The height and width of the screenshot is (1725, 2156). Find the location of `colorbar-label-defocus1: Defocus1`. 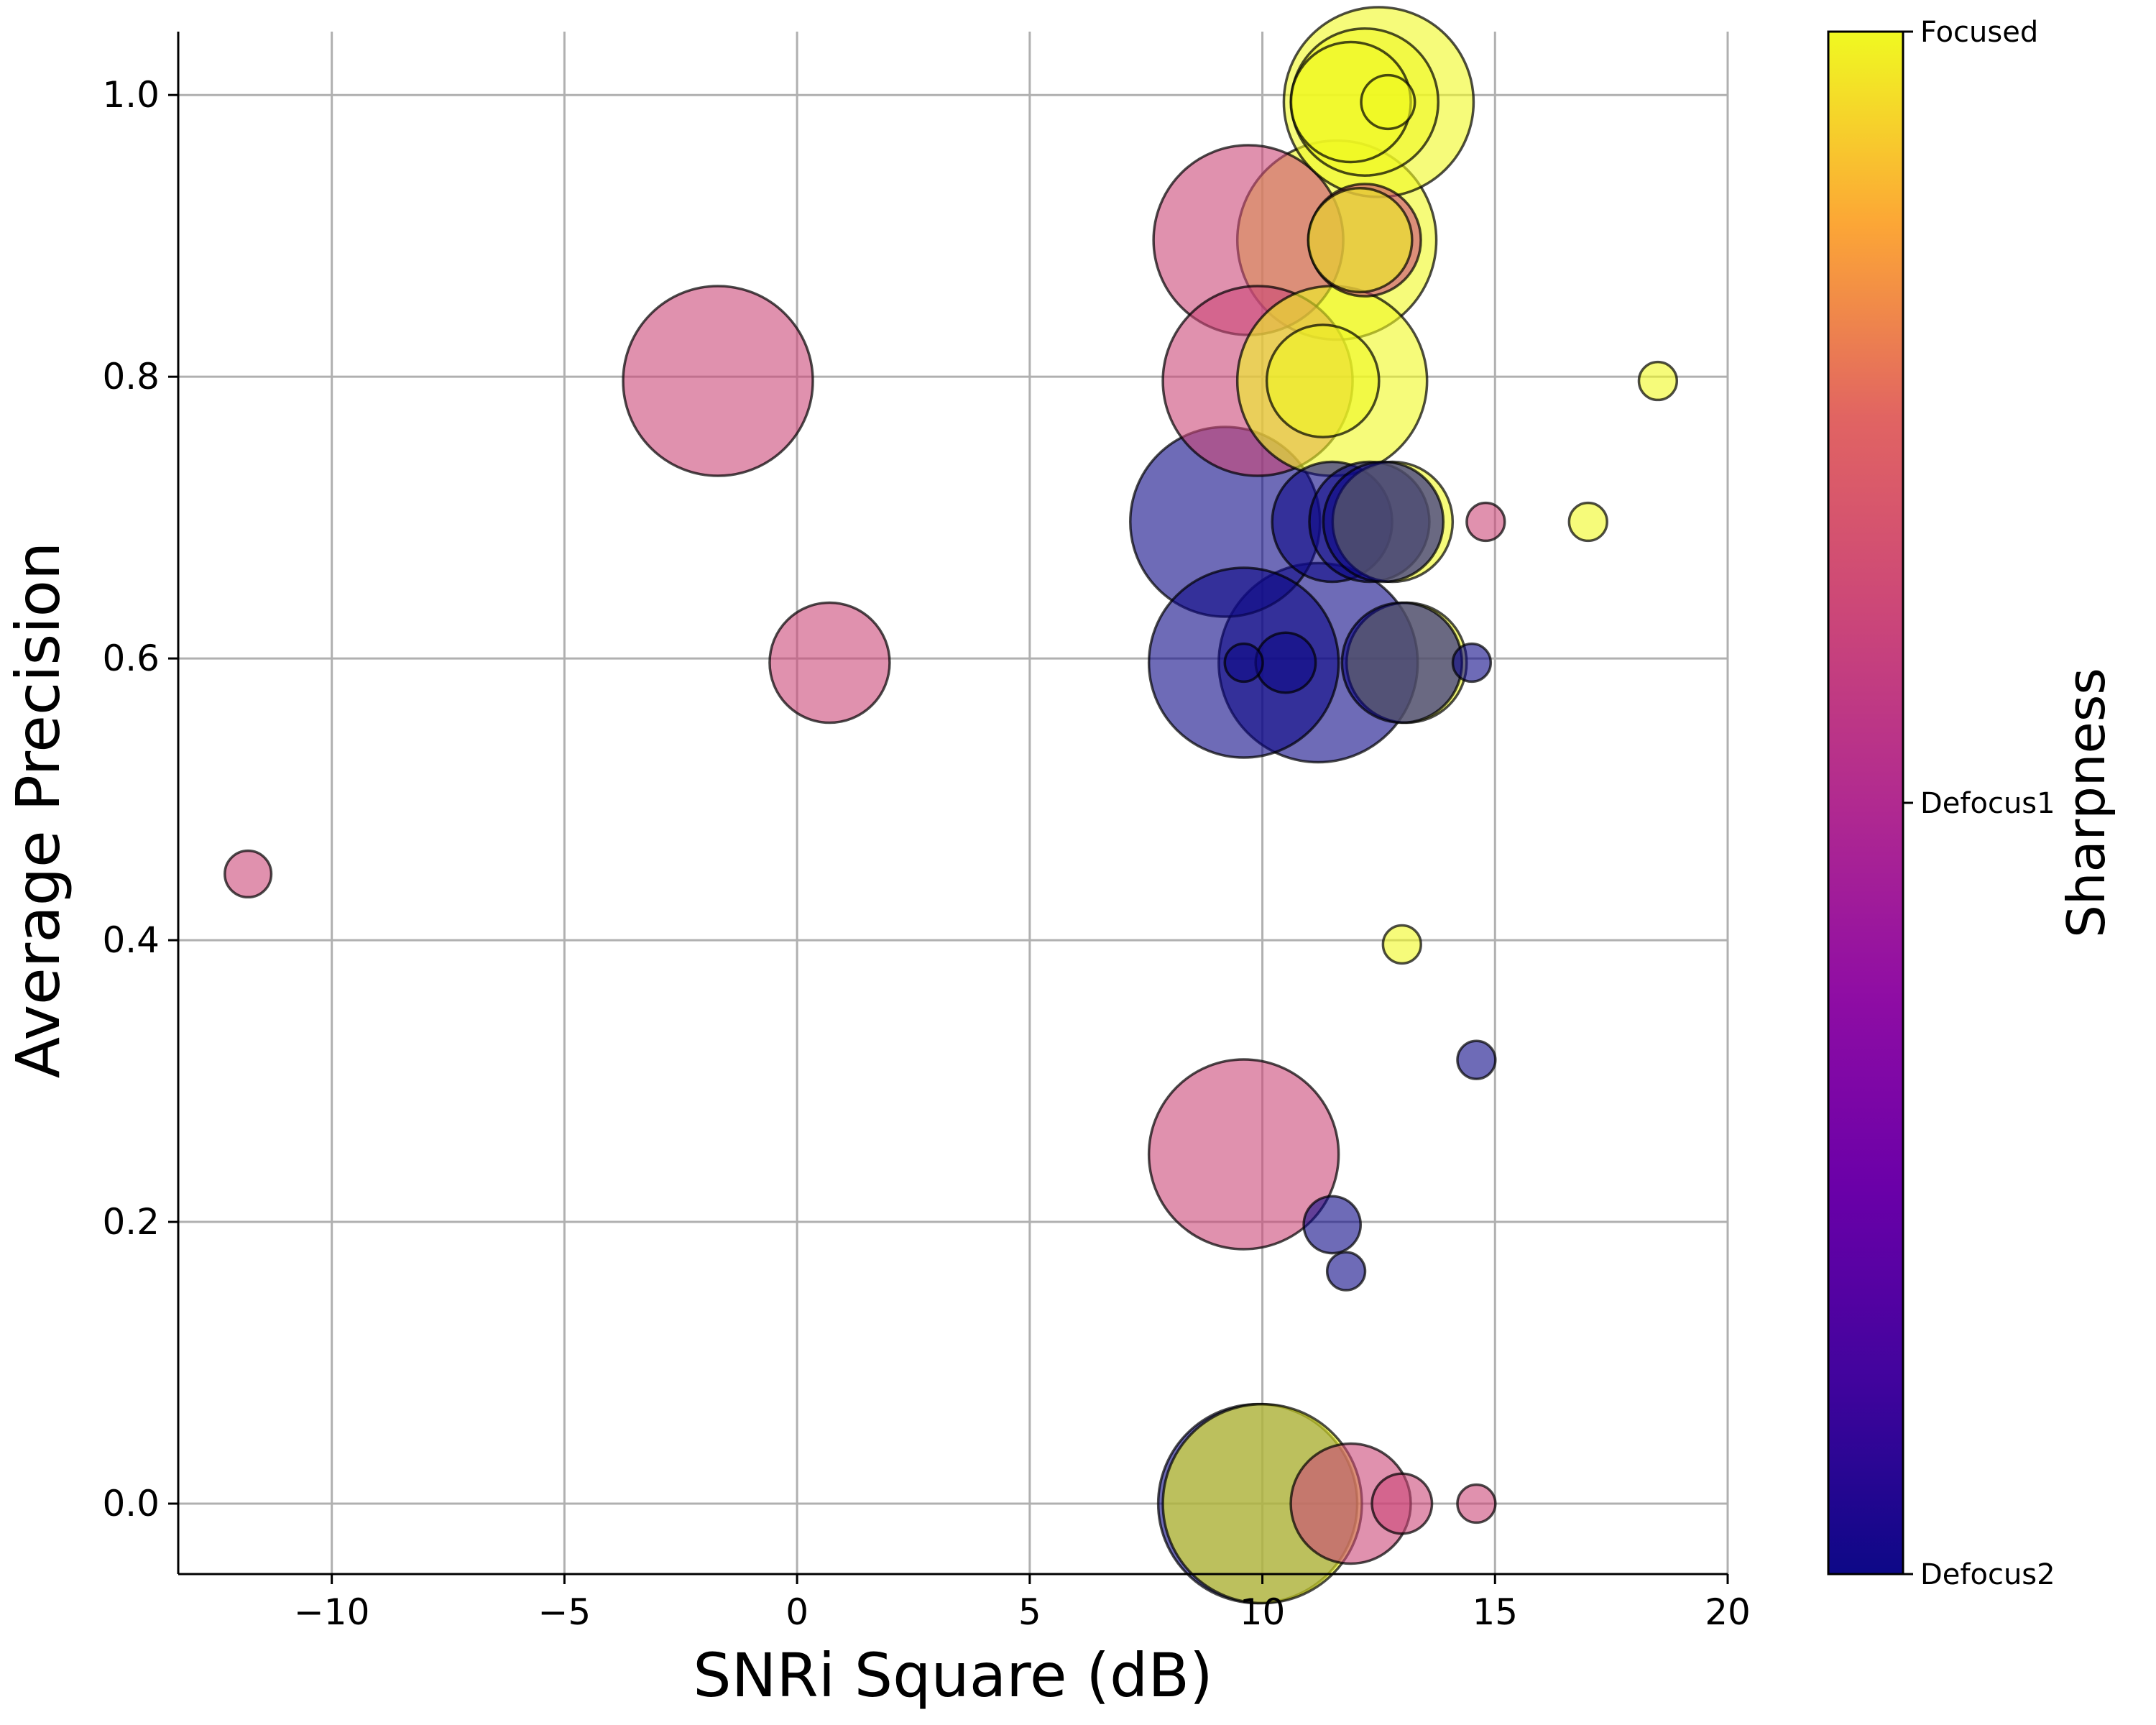

colorbar-label-defocus1: Defocus1 is located at coordinates (1987, 803).